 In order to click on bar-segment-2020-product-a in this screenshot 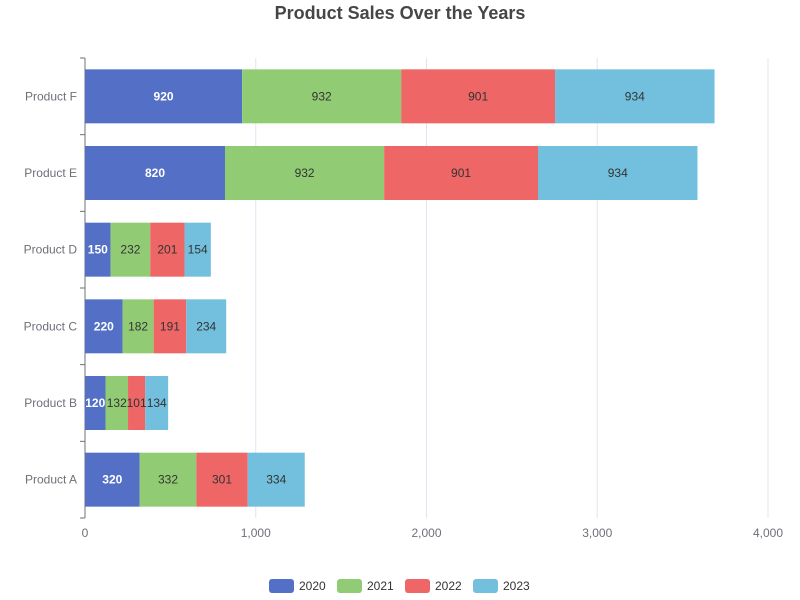, I will do `click(112, 479)`.